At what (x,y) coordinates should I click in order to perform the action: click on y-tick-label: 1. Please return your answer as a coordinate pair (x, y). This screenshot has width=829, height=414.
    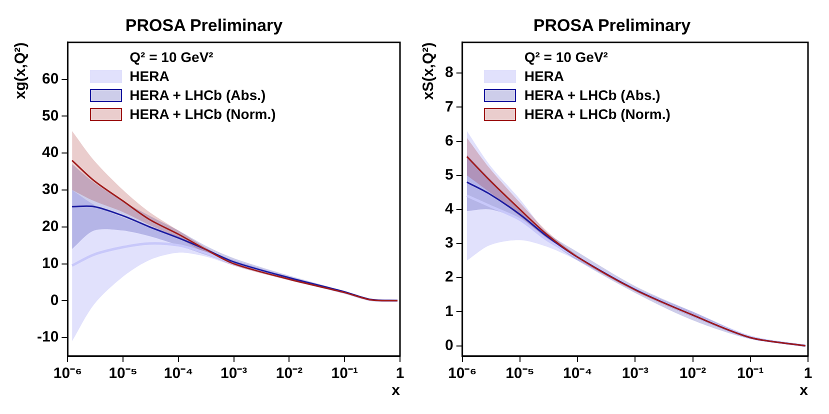
    Looking at the image, I should click on (449, 311).